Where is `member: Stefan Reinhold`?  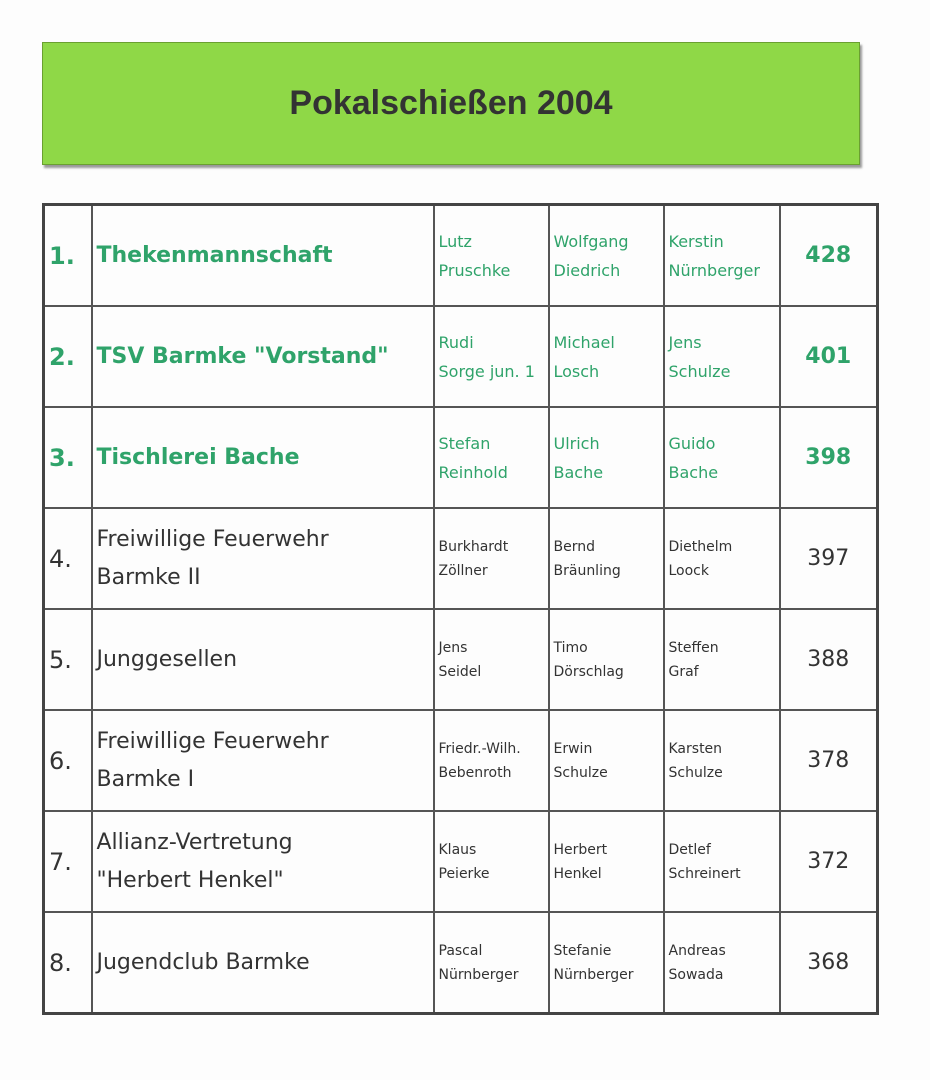
member: Stefan Reinhold is located at coordinates (491, 457).